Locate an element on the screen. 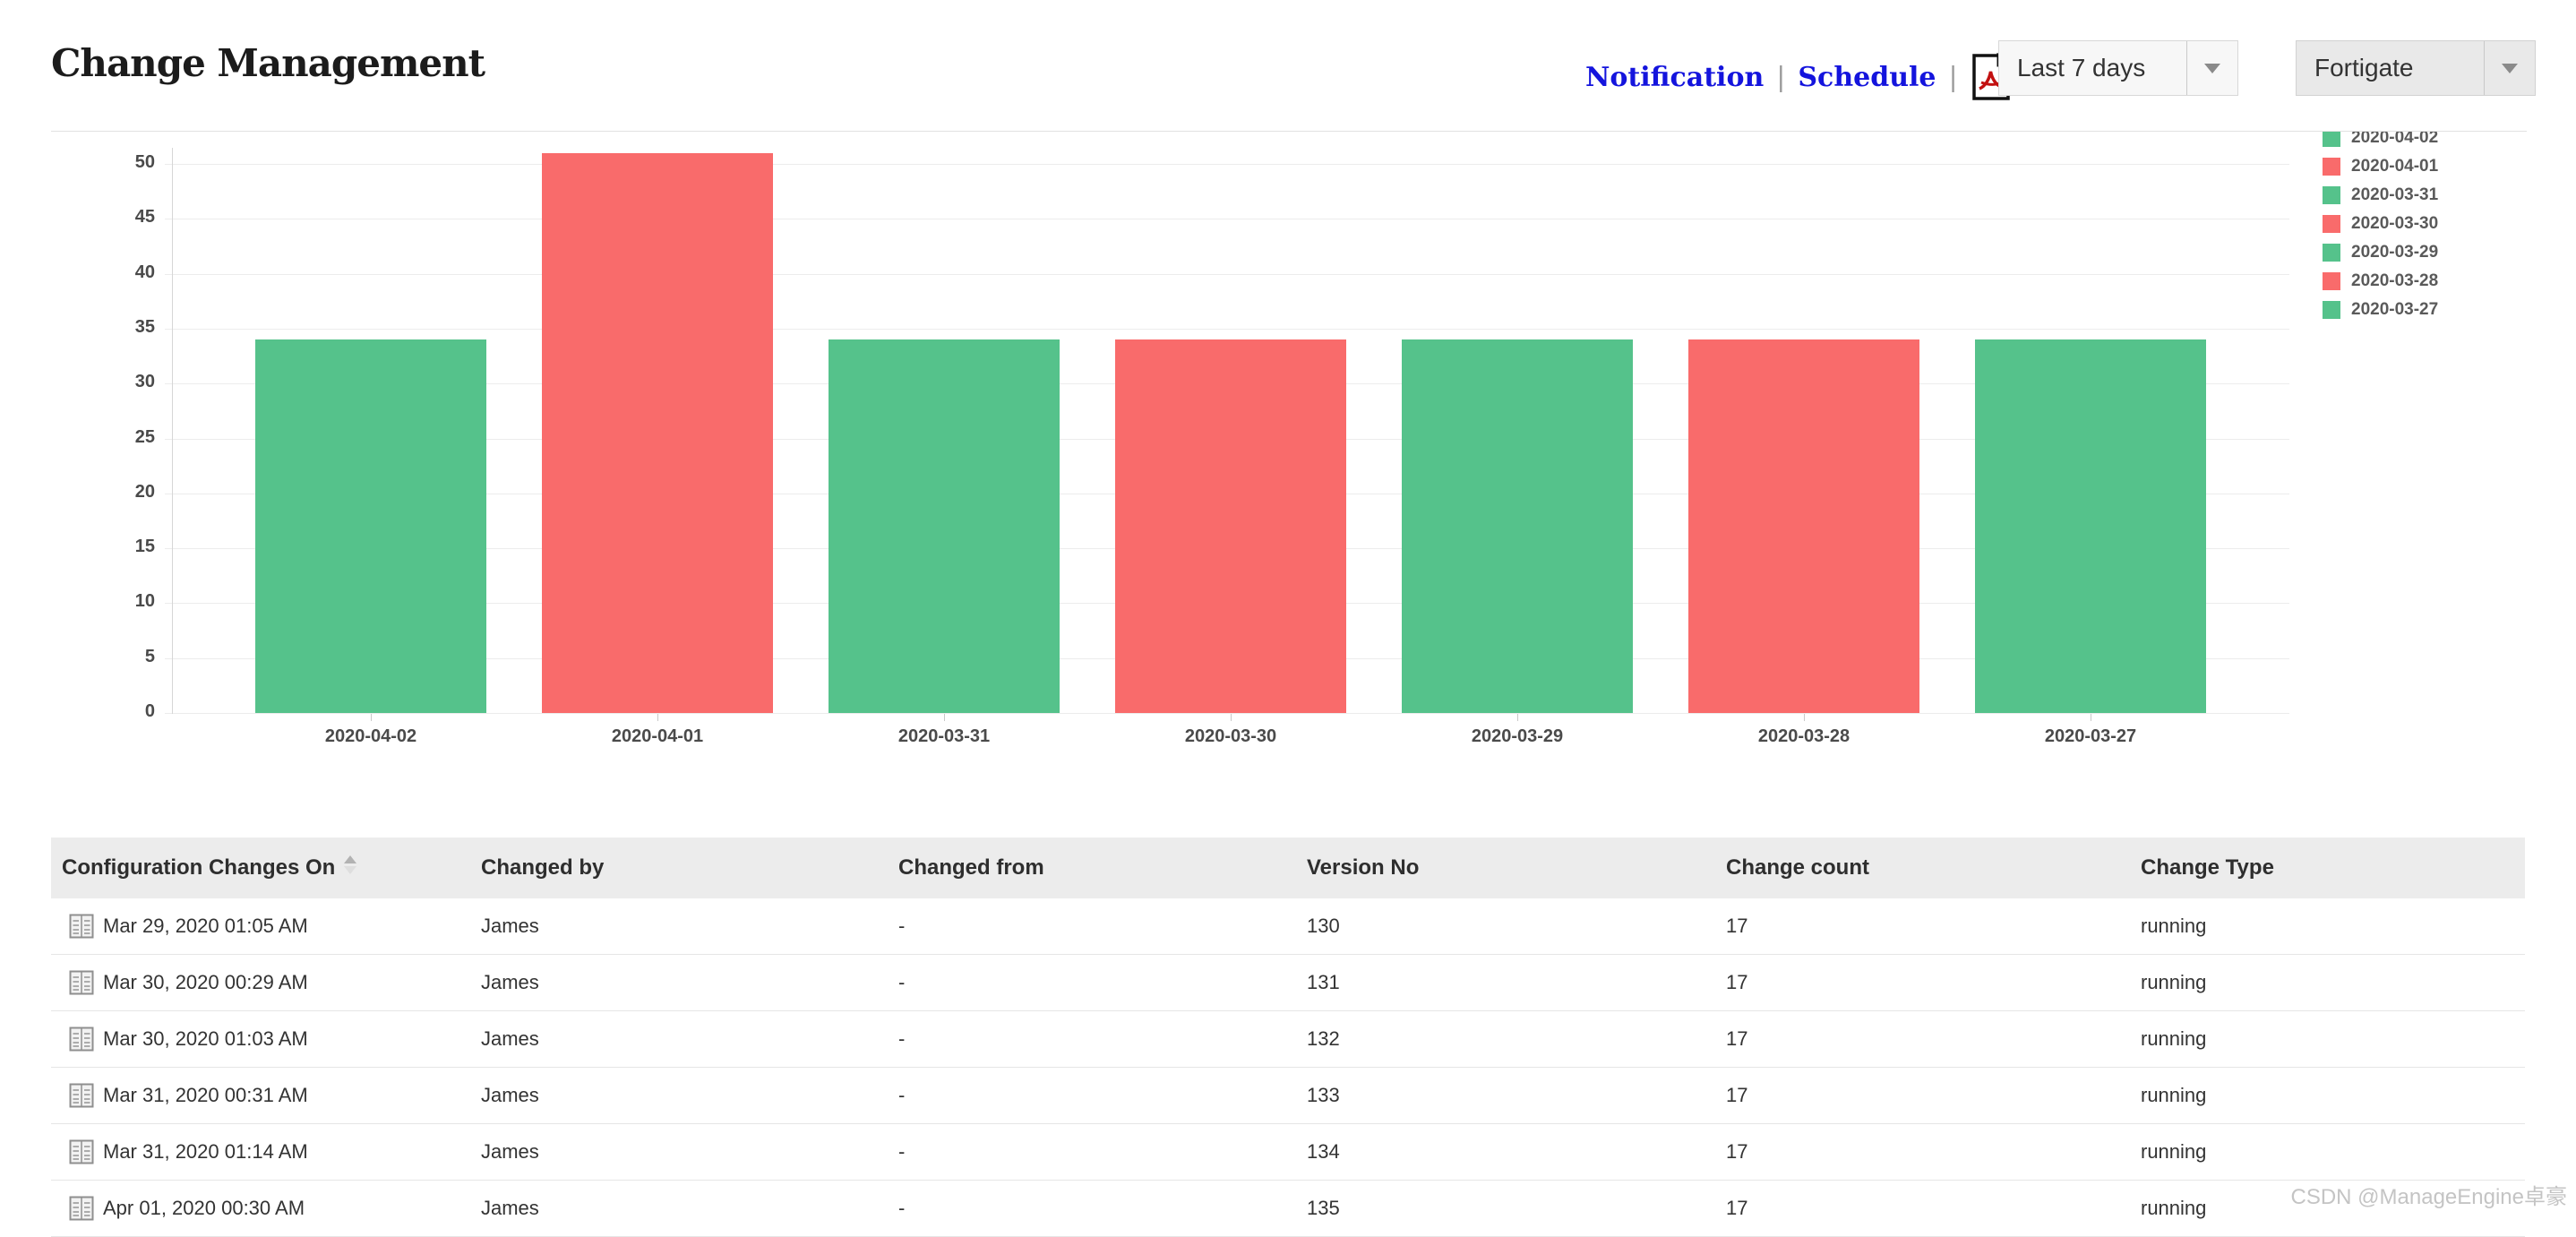  period-dropdown: Last 7 days is located at coordinates (2118, 68).